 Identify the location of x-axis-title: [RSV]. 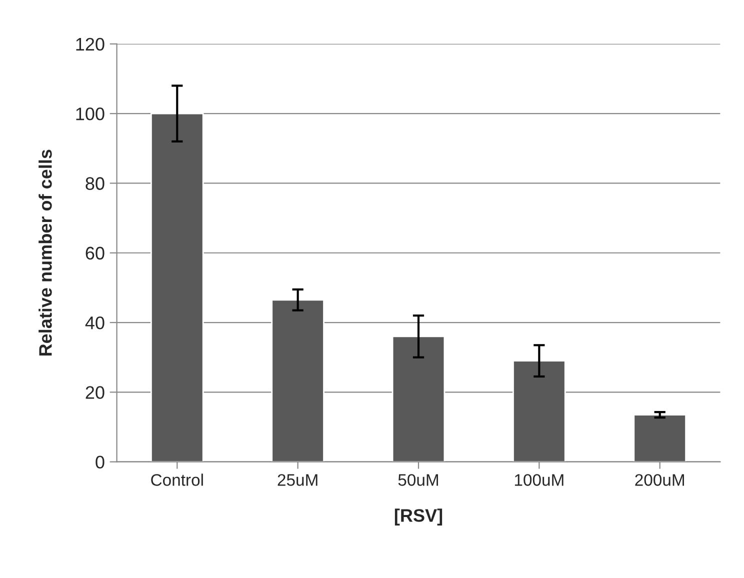
(418, 517).